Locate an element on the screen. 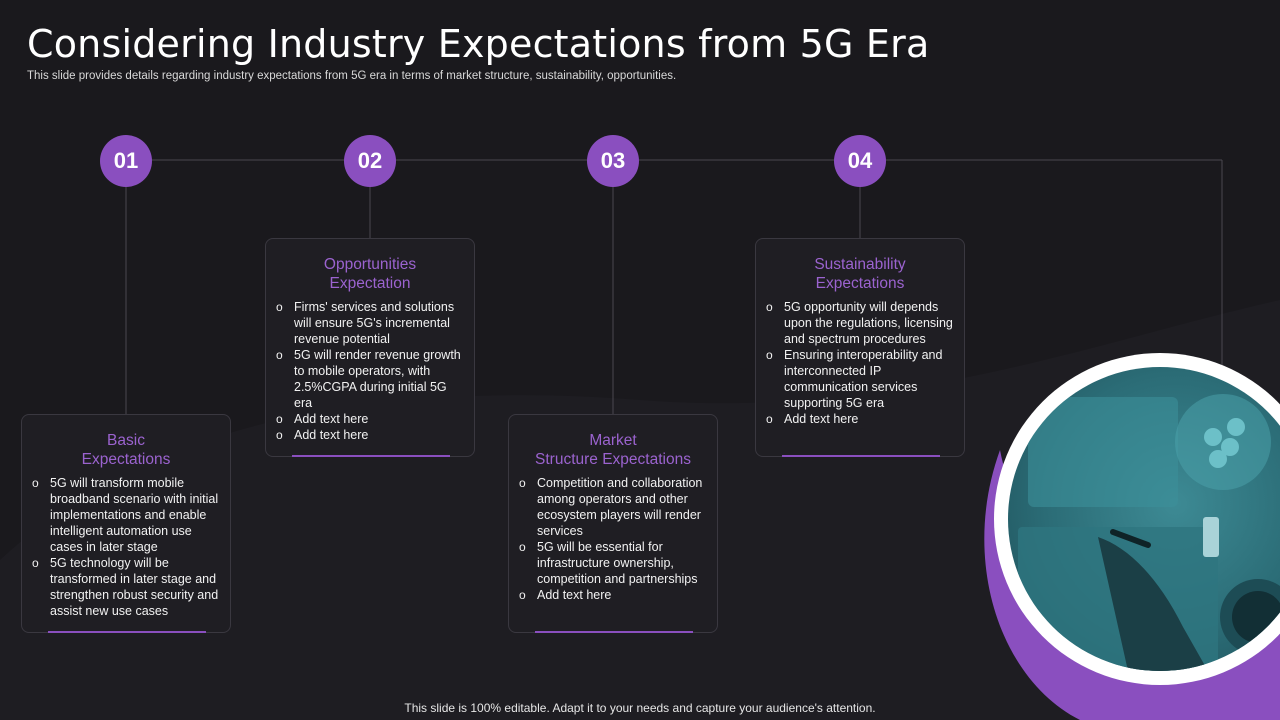 The height and width of the screenshot is (720, 1280). card-heading-line: Opportunities is located at coordinates (370, 264).